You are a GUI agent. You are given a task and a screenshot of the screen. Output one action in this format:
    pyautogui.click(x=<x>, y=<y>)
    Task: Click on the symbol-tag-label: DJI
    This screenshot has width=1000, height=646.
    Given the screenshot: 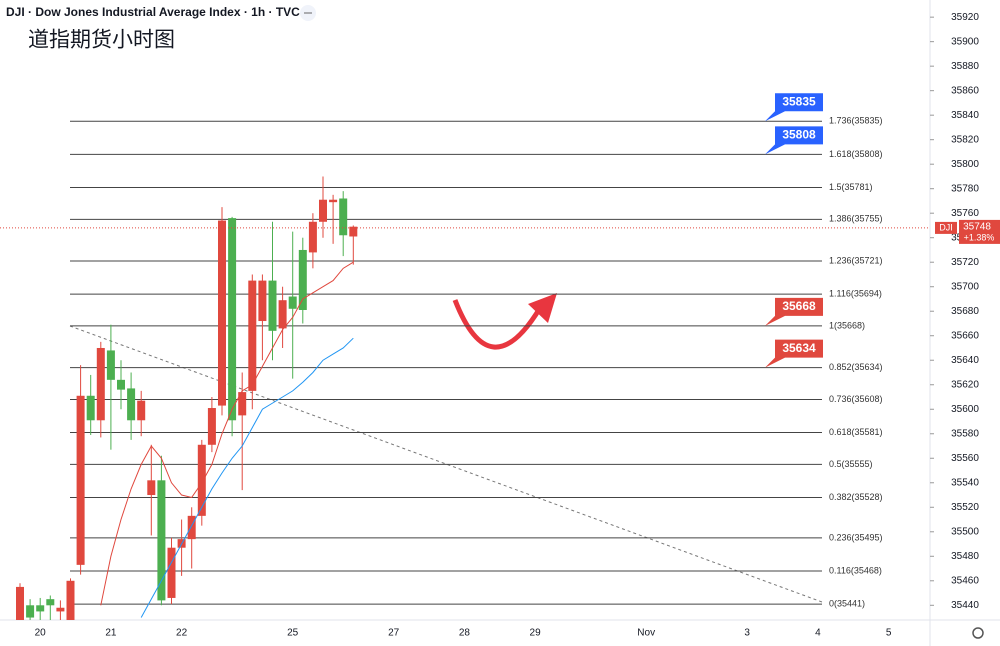 What is the action you would take?
    pyautogui.click(x=946, y=227)
    